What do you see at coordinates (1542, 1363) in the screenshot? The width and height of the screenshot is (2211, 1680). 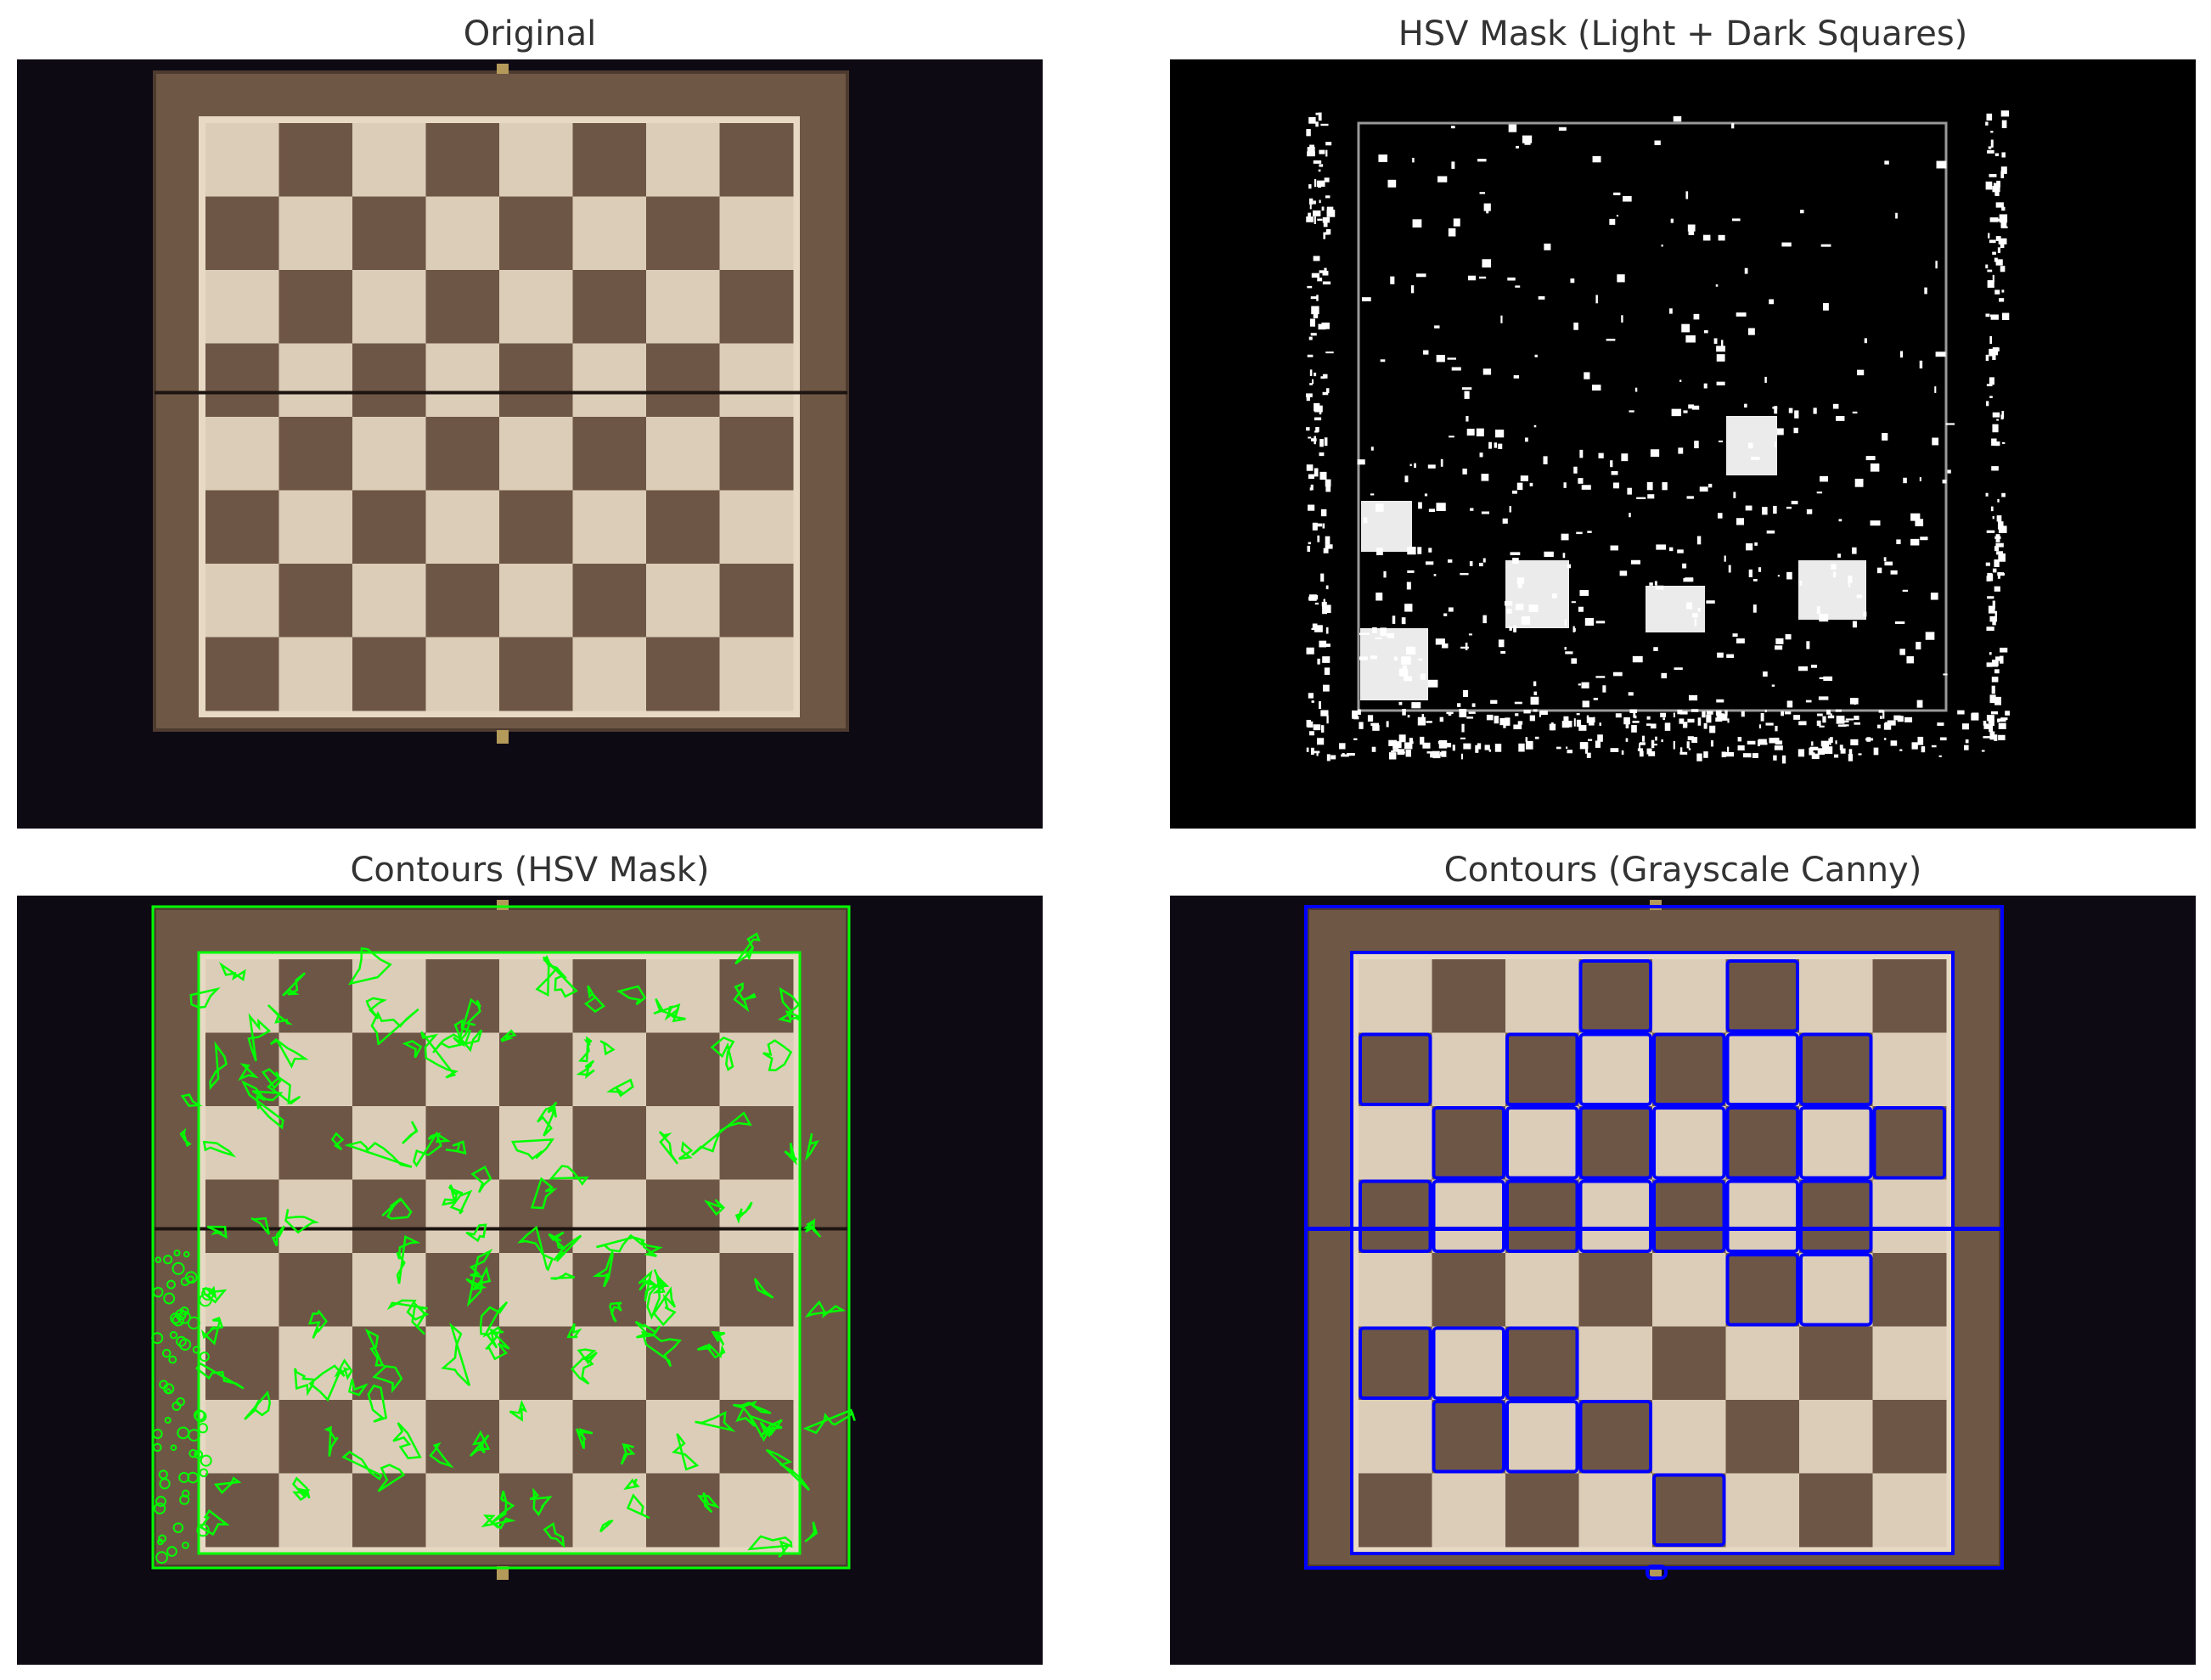 I see `canny-contour-square` at bounding box center [1542, 1363].